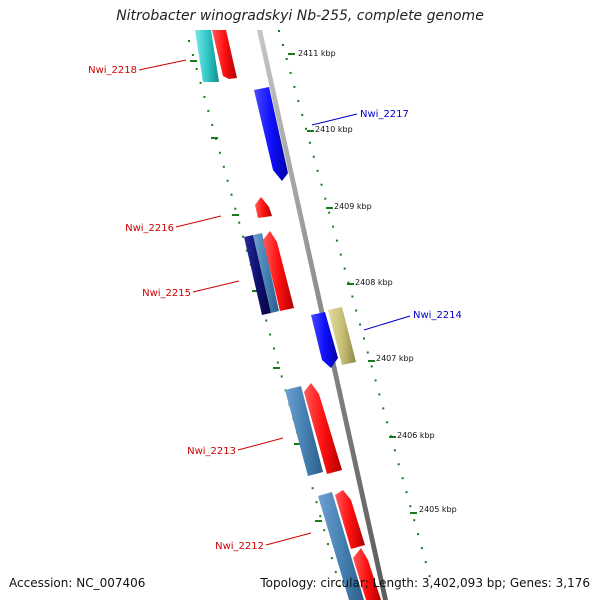 This screenshot has height=600, width=600. What do you see at coordinates (149, 228) in the screenshot?
I see `gene-label-nwi-2216: Nwi_2216` at bounding box center [149, 228].